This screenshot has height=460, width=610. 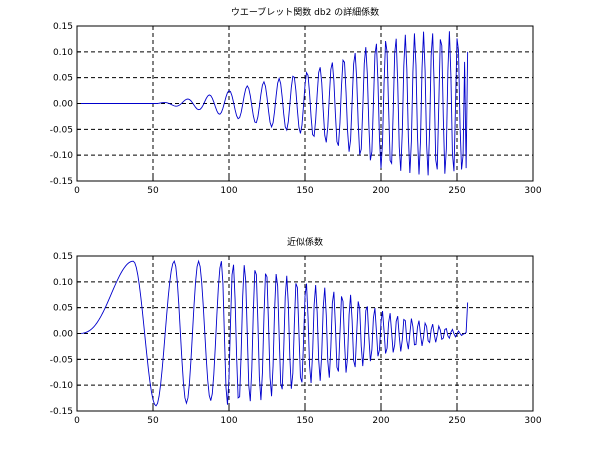 What do you see at coordinates (305, 242) in the screenshot?
I see `chart-title: 近似係数` at bounding box center [305, 242].